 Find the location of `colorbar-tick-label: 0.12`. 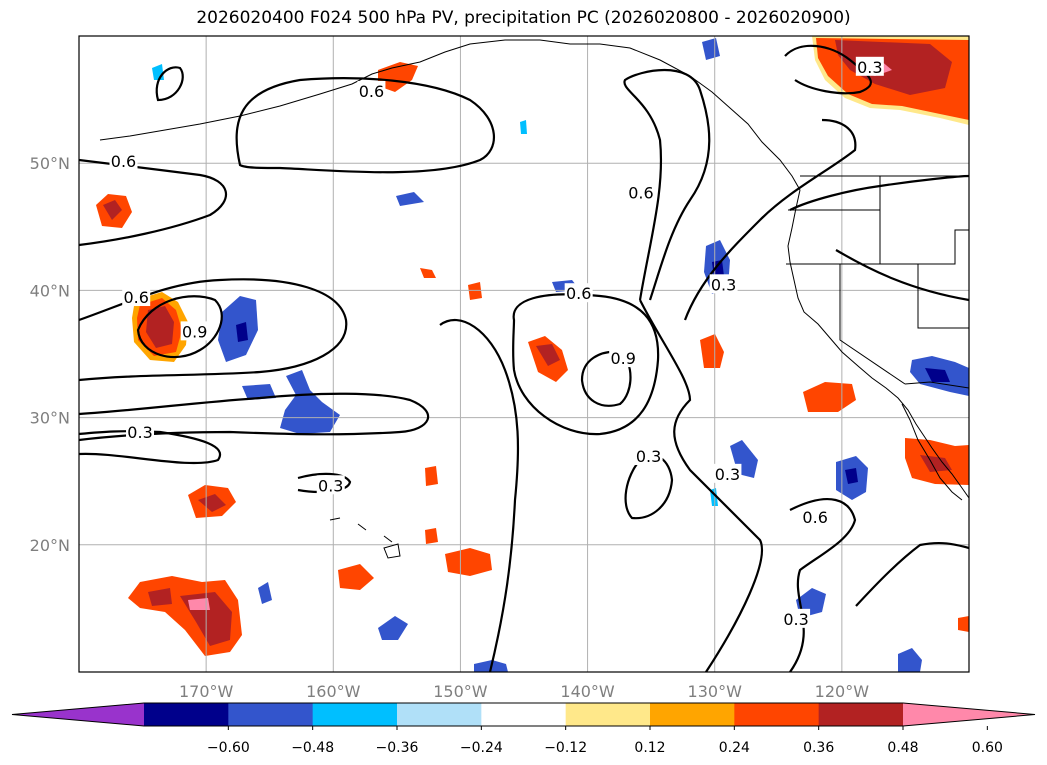

colorbar-tick-label: 0.12 is located at coordinates (649, 748).